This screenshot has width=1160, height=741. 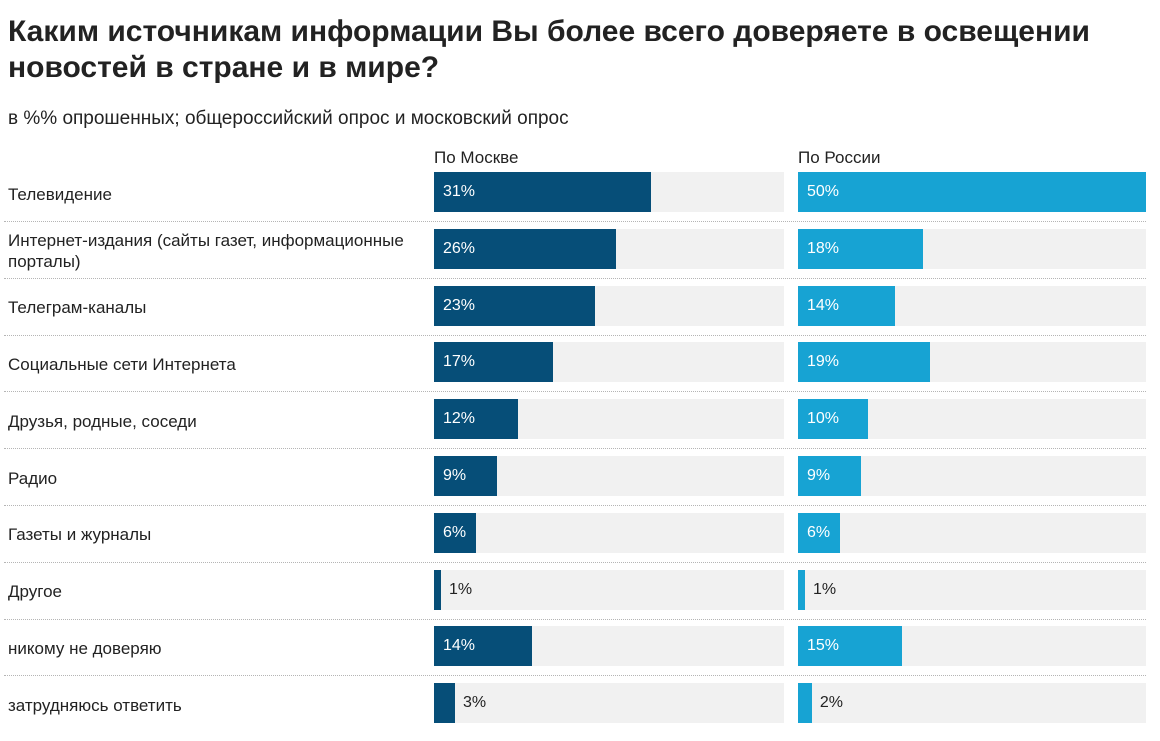 What do you see at coordinates (823, 305) in the screenshot?
I see `data-label-russia: 14%` at bounding box center [823, 305].